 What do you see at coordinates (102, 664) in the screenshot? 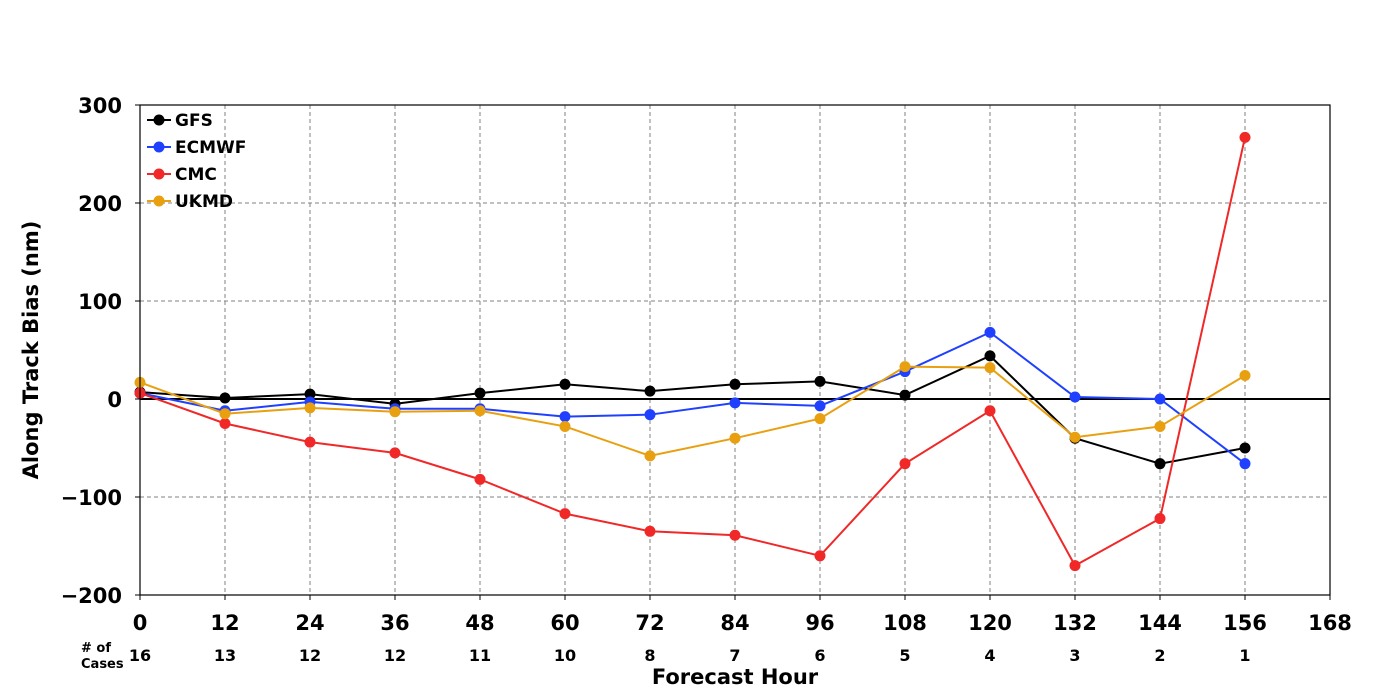
I see `cases-title-line2: Cases` at bounding box center [102, 664].